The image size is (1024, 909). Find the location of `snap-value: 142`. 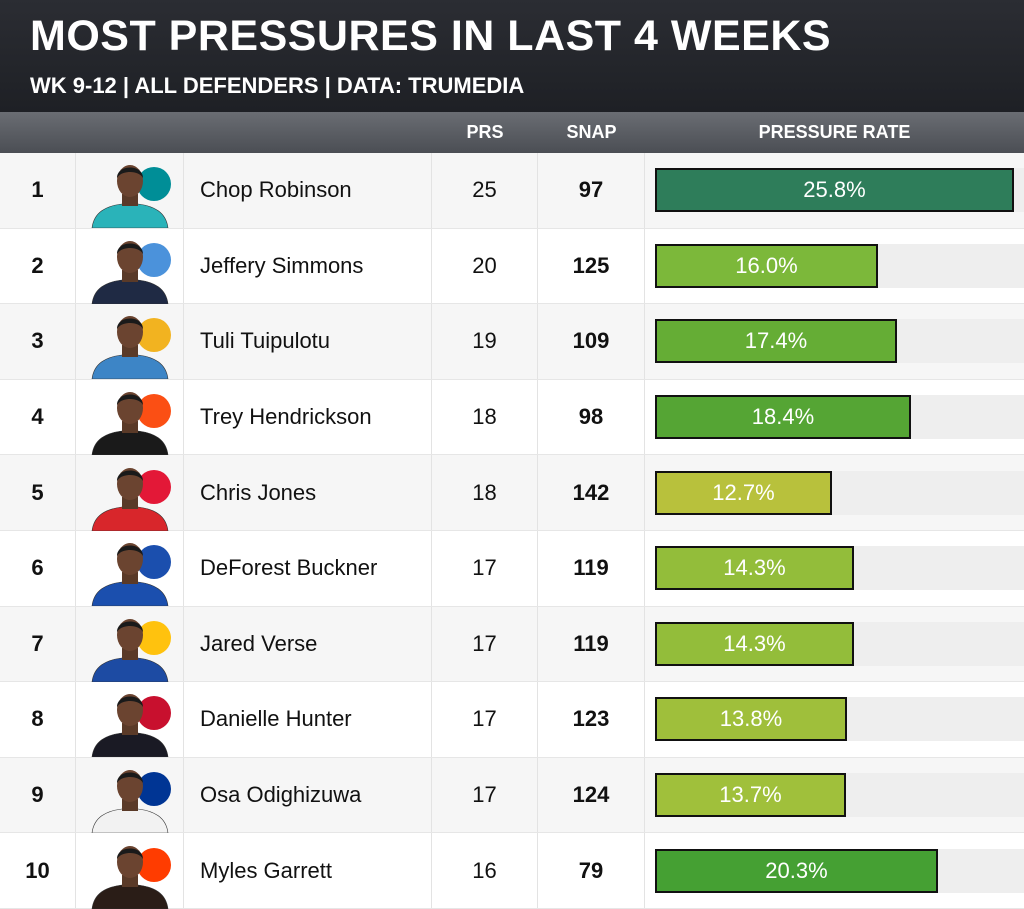

snap-value: 142 is located at coordinates (591, 492).